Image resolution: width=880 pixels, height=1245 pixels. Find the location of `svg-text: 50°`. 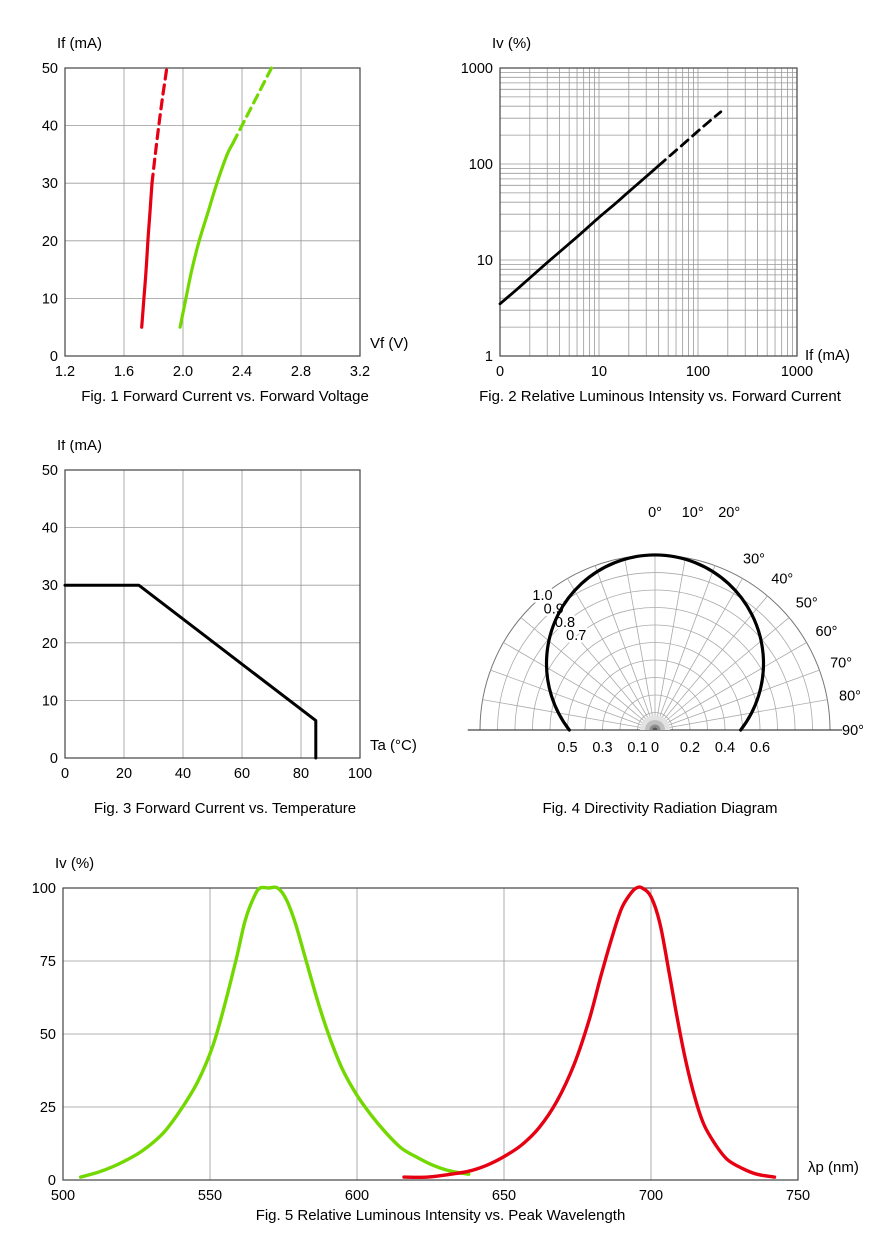

svg-text: 50° is located at coordinates (807, 604).